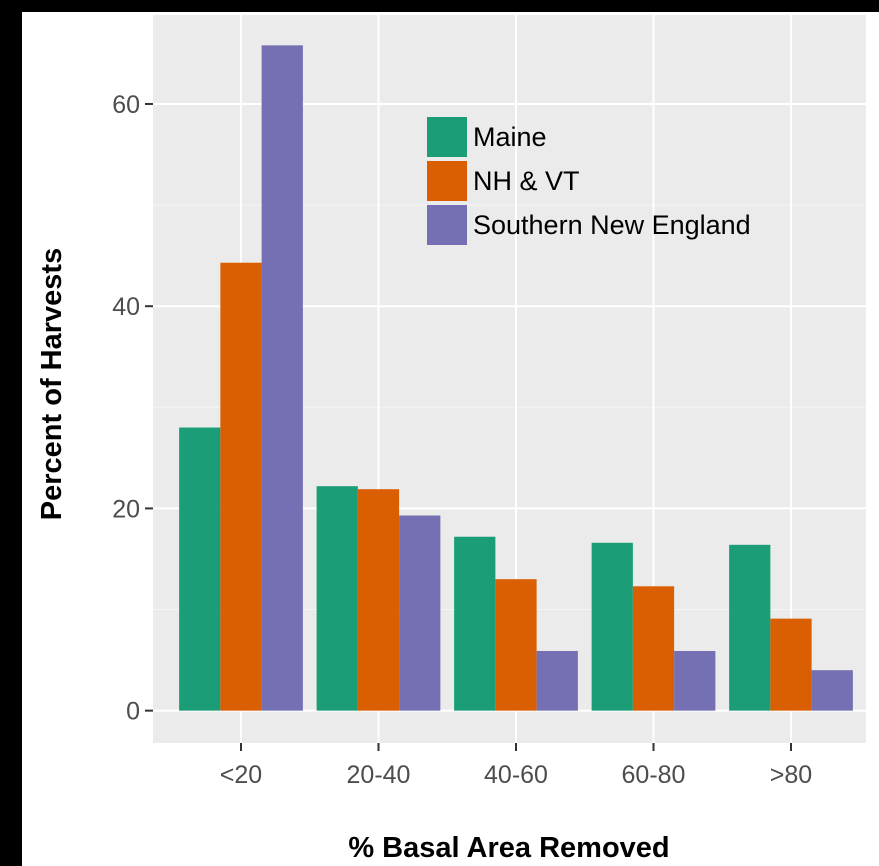 Image resolution: width=879 pixels, height=866 pixels. Describe the element at coordinates (439, 6) in the screenshot. I see `top-border` at that location.